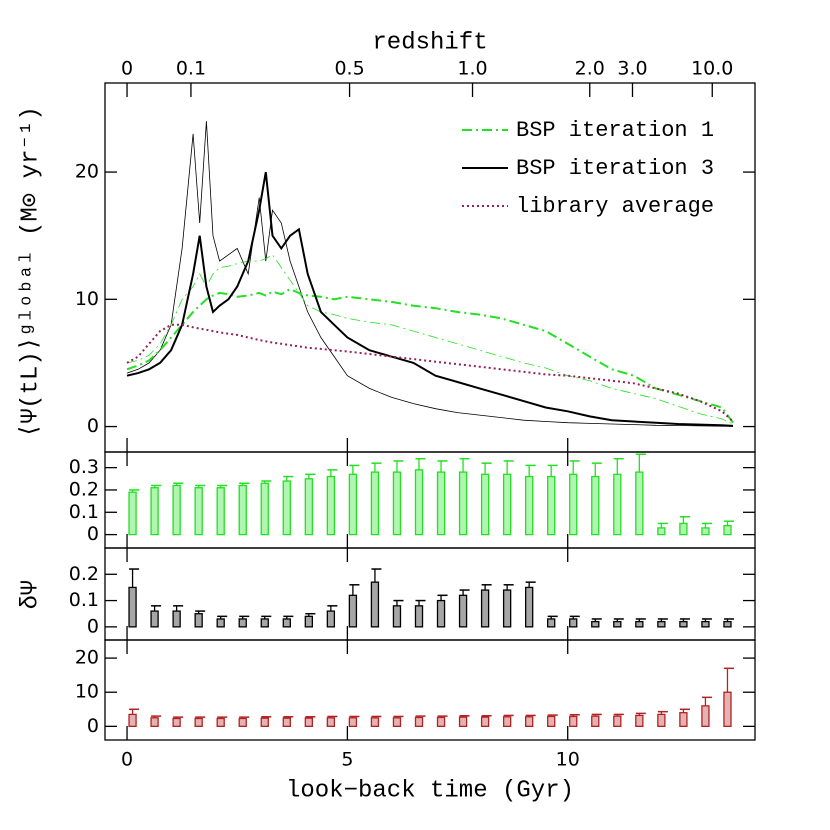  I want to click on x2-tick-label: 0, so click(127, 69).